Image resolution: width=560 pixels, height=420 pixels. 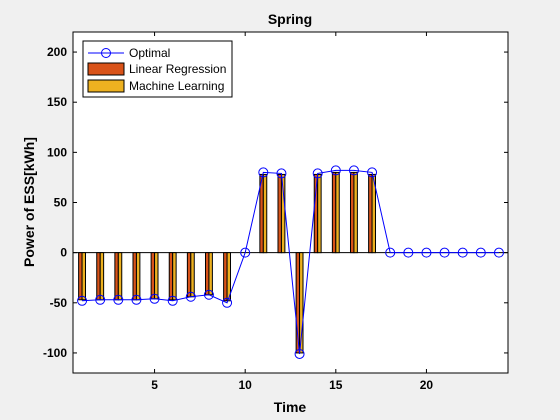 I want to click on x-tick-label: 10, so click(x=246, y=385).